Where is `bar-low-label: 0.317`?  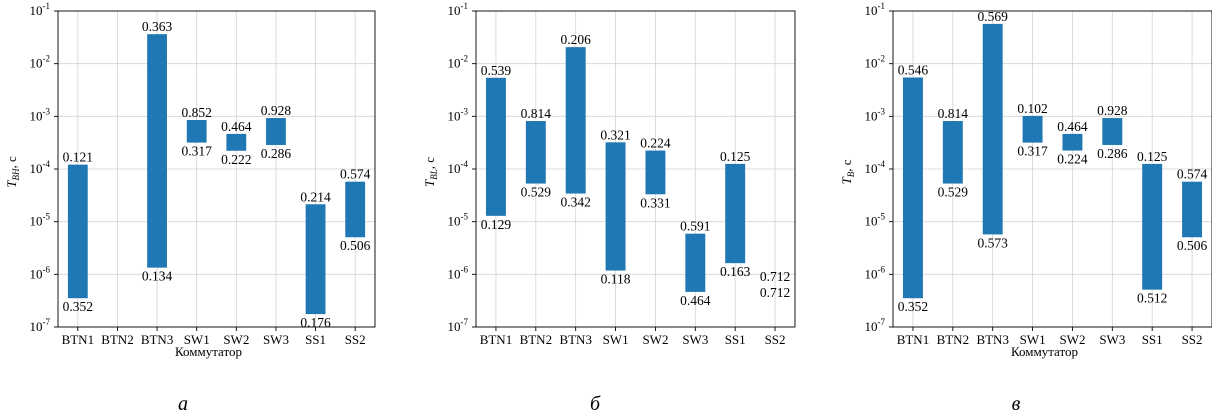 bar-low-label: 0.317 is located at coordinates (1032, 151).